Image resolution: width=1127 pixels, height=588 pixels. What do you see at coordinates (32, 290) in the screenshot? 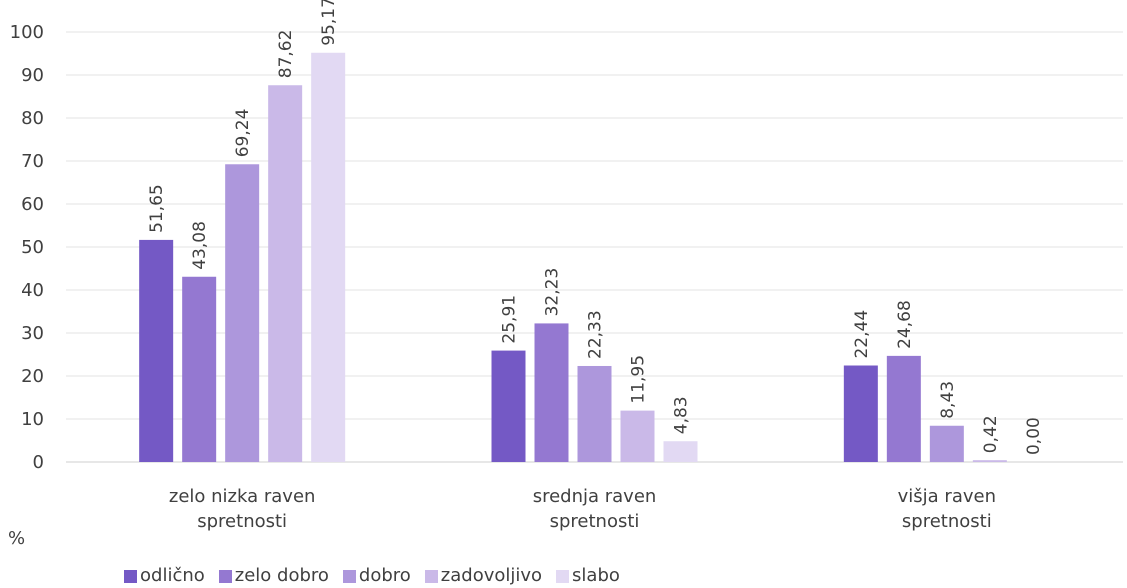
I see `y-tick-label: 40` at bounding box center [32, 290].